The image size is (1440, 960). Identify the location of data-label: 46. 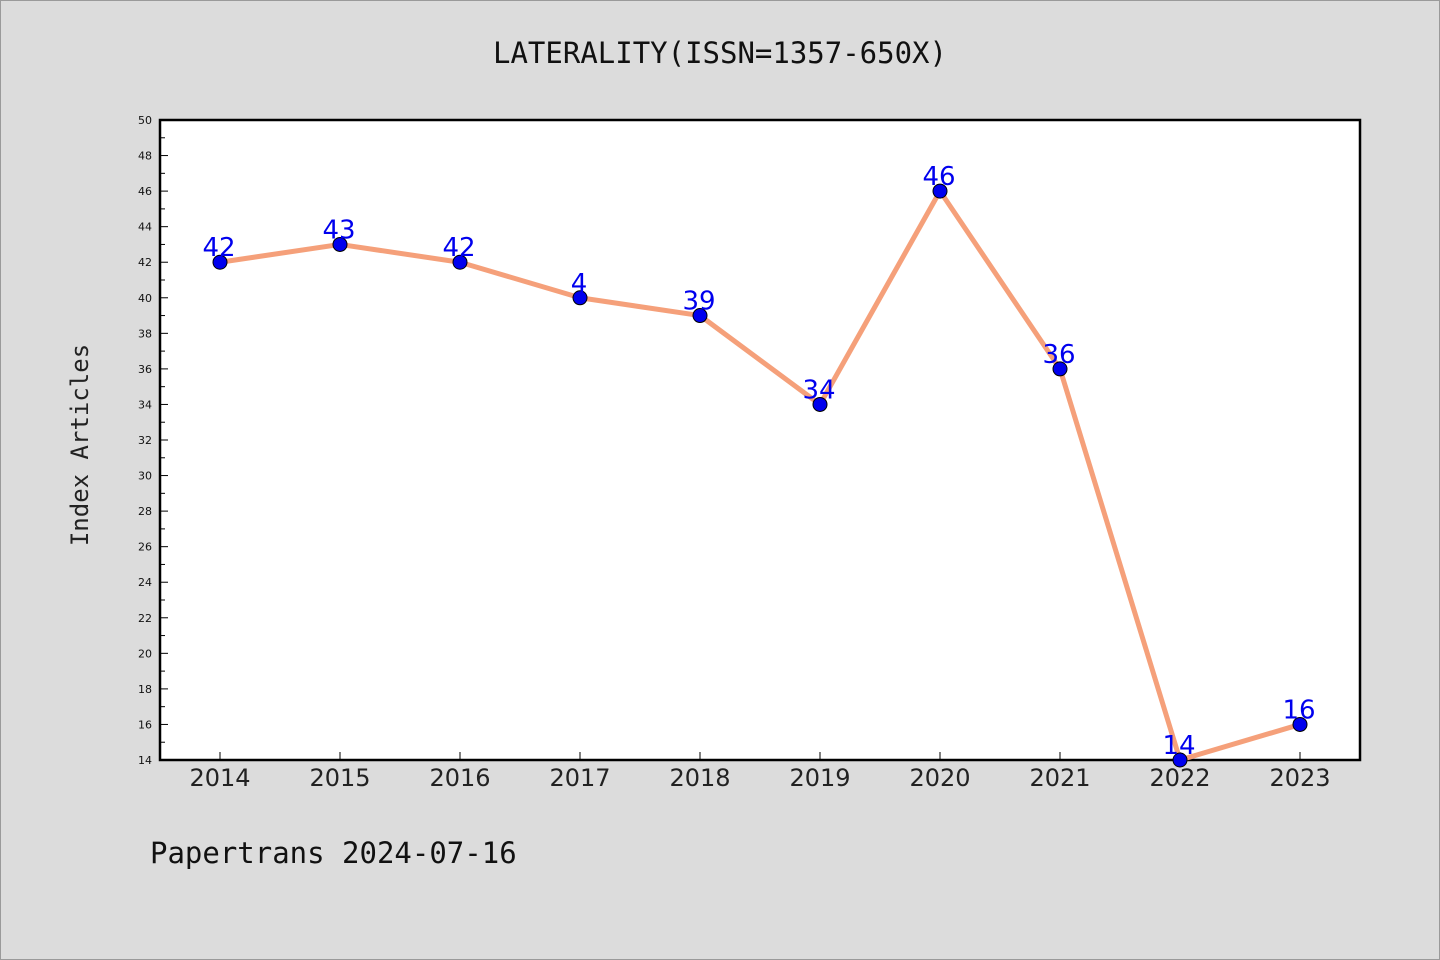
(938, 177).